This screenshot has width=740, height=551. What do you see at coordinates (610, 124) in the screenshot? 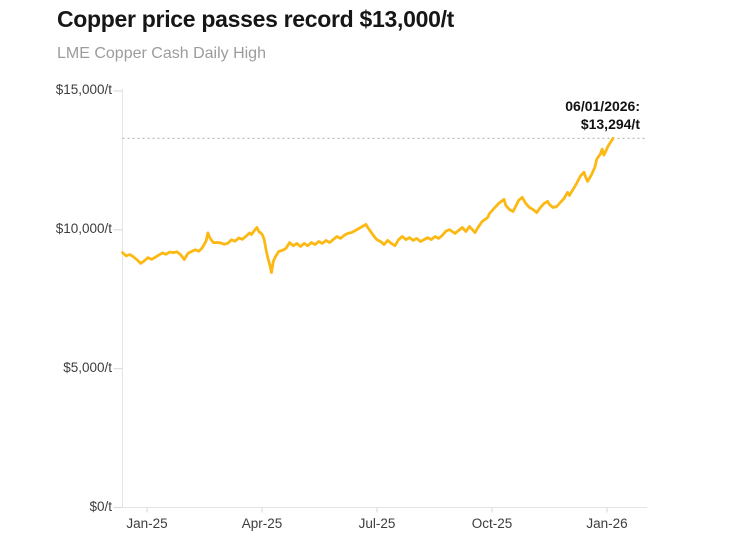
I see `record-annotation-price: $13,294/t` at bounding box center [610, 124].